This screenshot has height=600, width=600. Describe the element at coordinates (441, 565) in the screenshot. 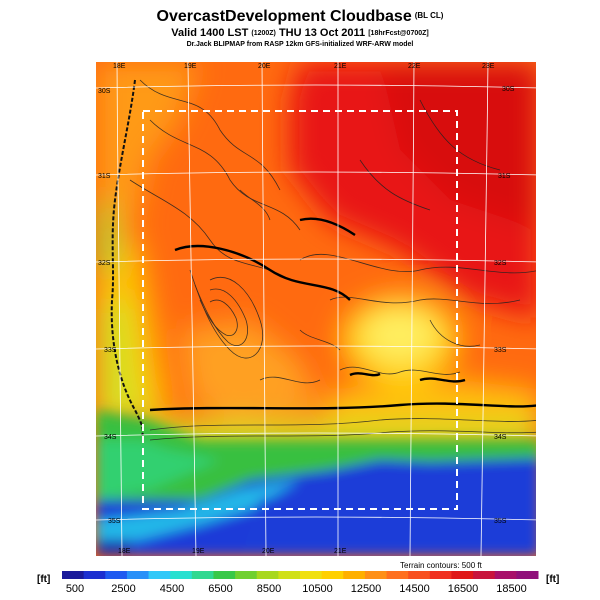

I see `terrain-note: Terrain contours: 500 ft` at that location.